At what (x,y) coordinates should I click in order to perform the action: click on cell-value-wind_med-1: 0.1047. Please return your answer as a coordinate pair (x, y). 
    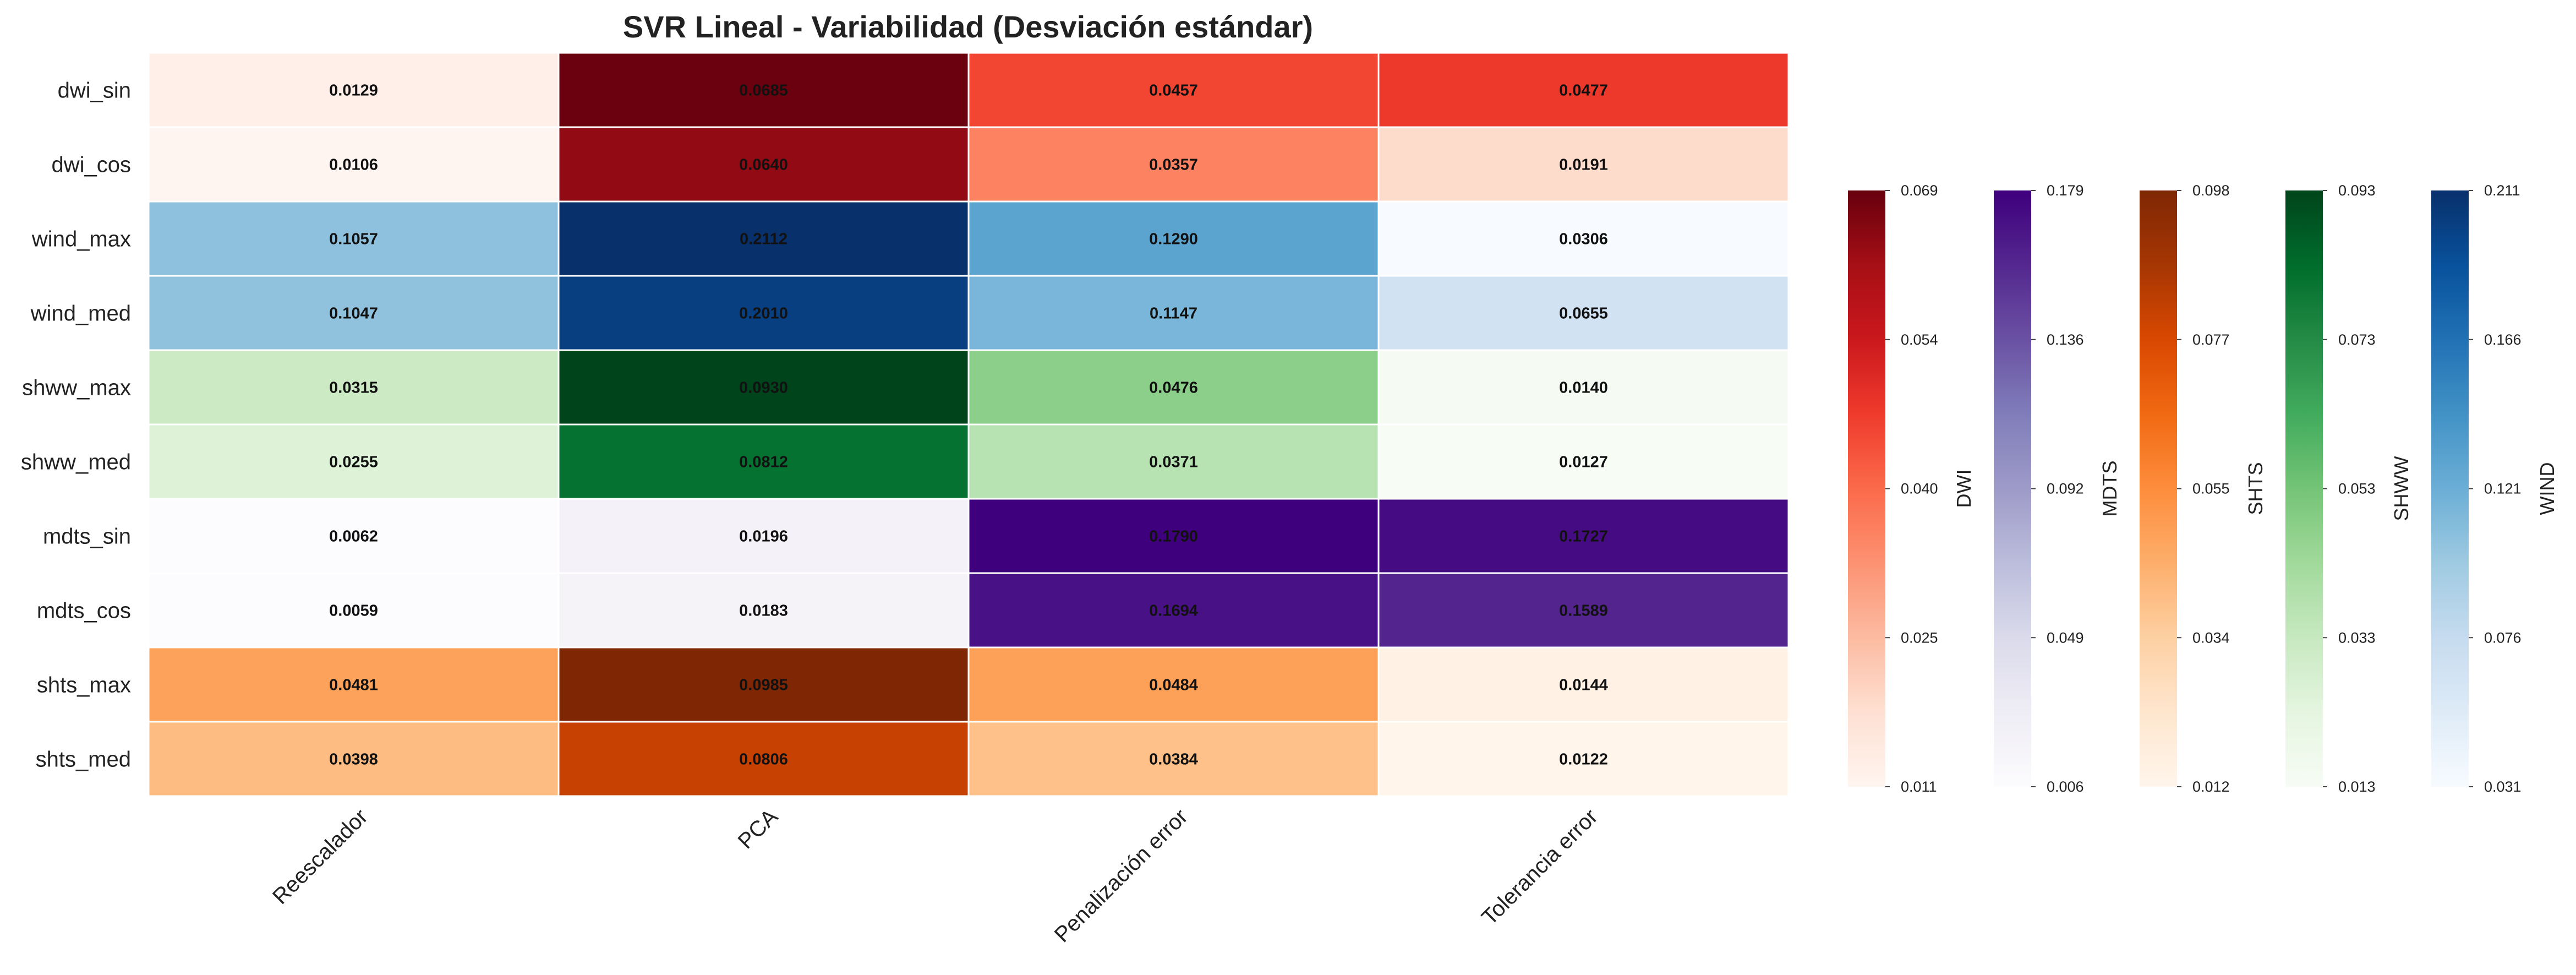
    Looking at the image, I should click on (353, 314).